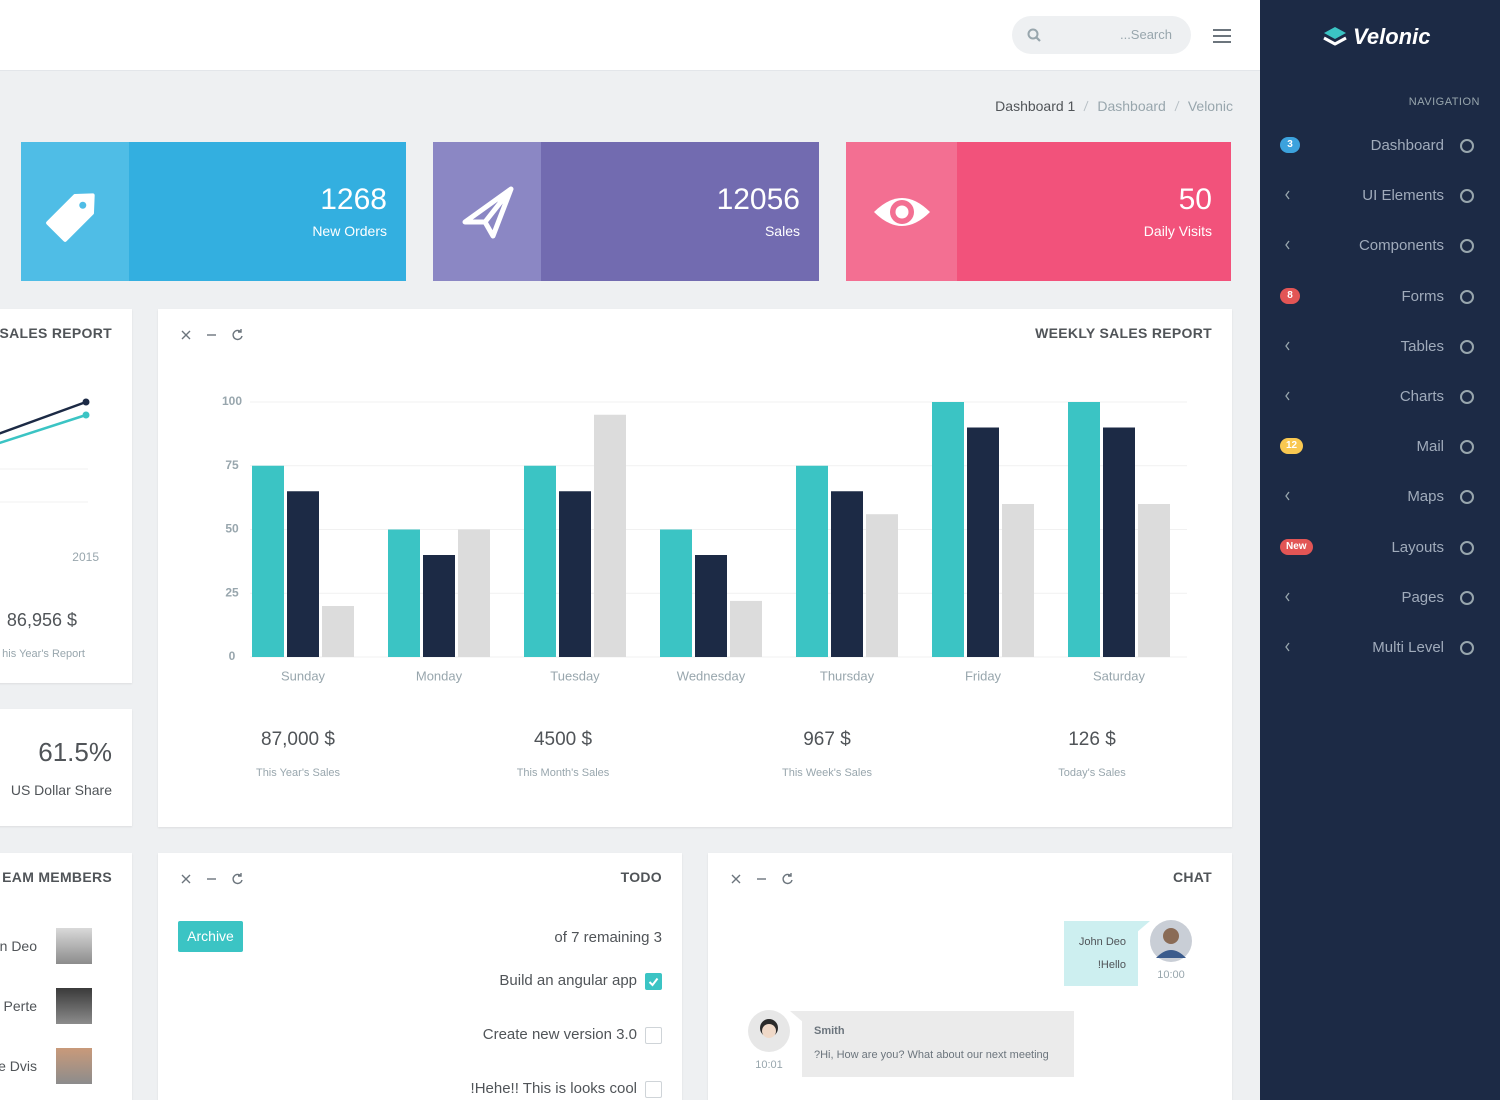 This screenshot has width=1500, height=1100. I want to click on summary-label: This Week's Sales, so click(827, 773).